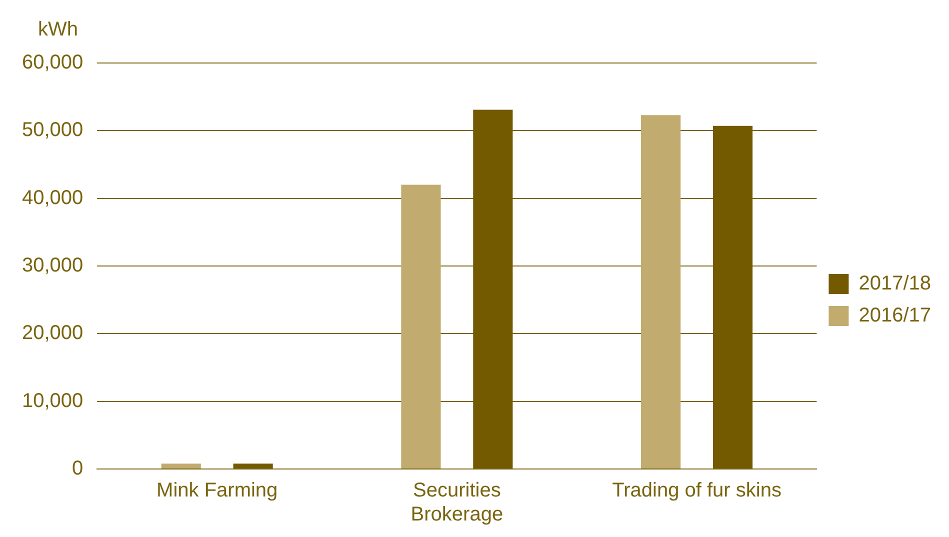 The height and width of the screenshot is (537, 949). I want to click on y-tick-label: 30,000, so click(53, 265).